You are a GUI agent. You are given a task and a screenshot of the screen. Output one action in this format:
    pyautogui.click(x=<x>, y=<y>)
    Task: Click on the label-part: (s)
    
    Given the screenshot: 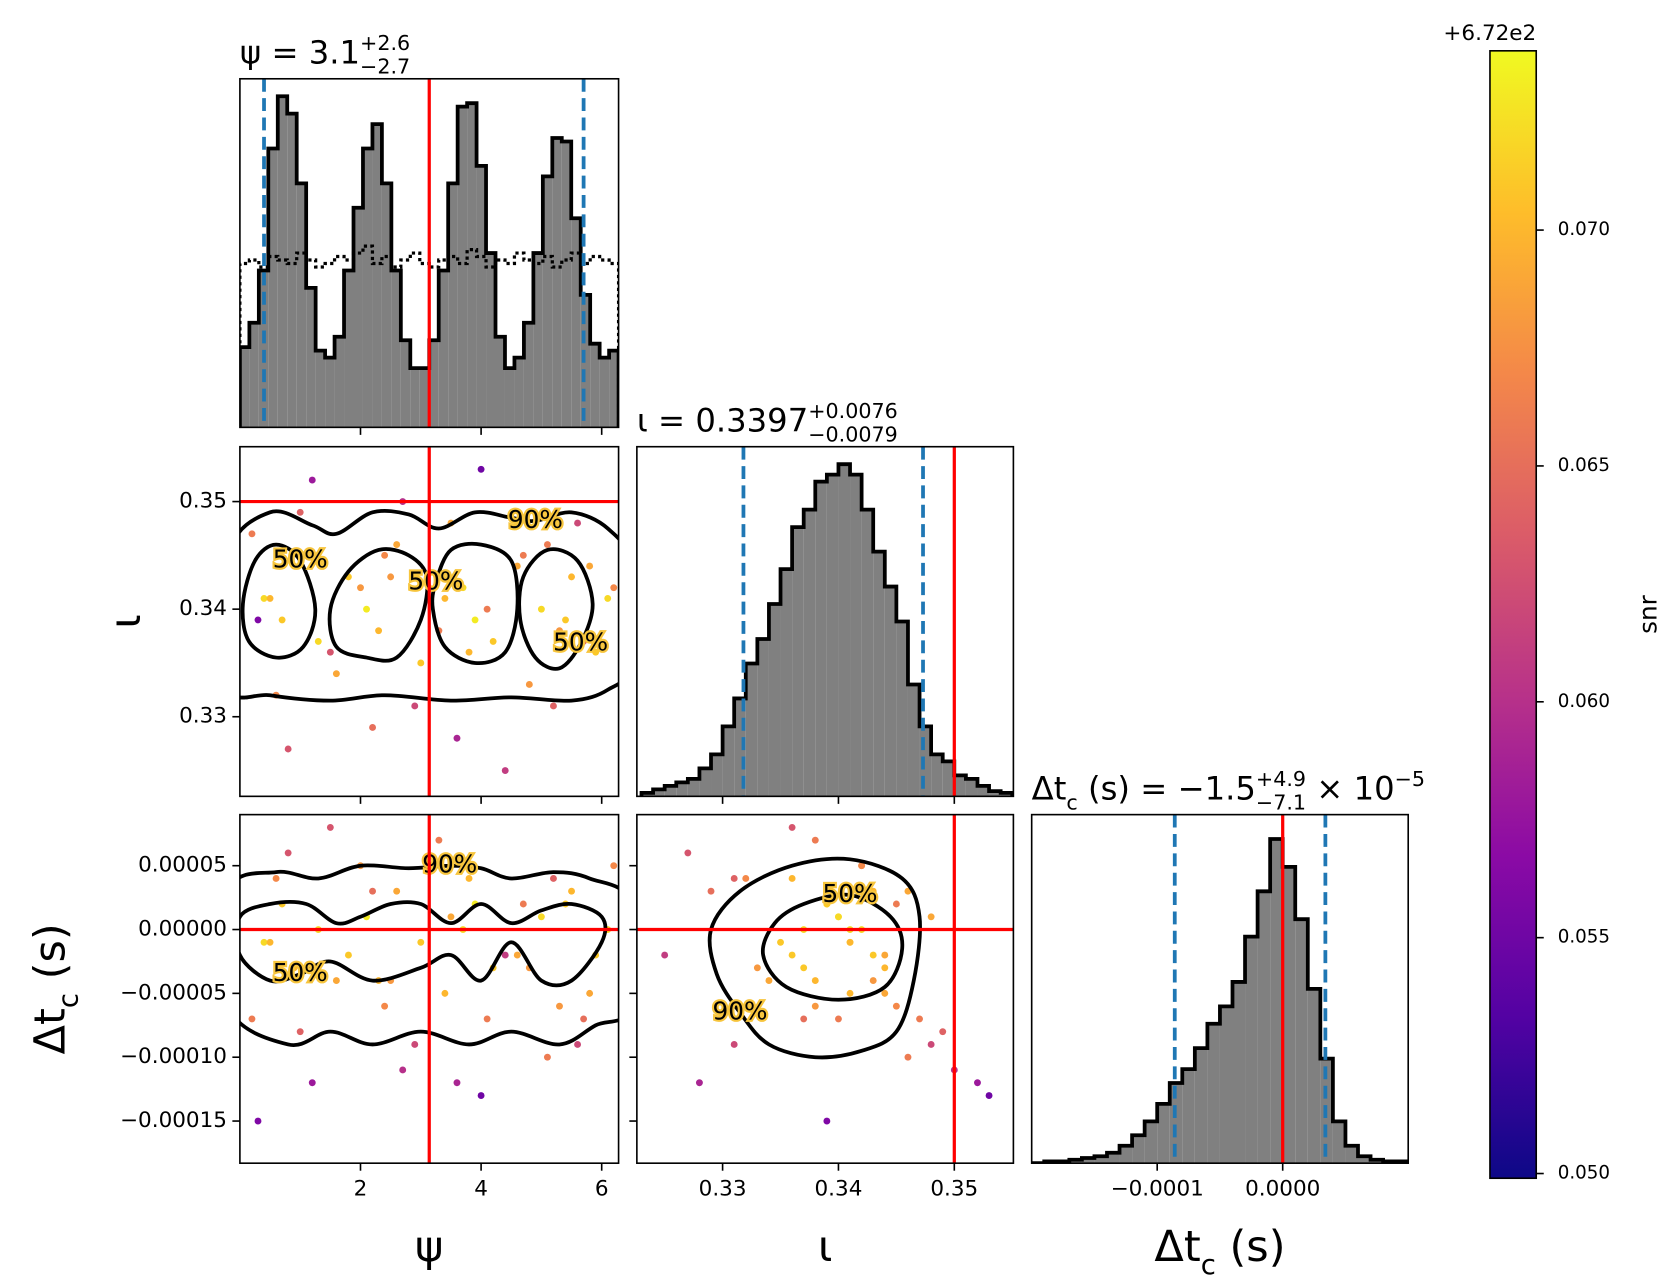 What is the action you would take?
    pyautogui.click(x=1251, y=1247)
    